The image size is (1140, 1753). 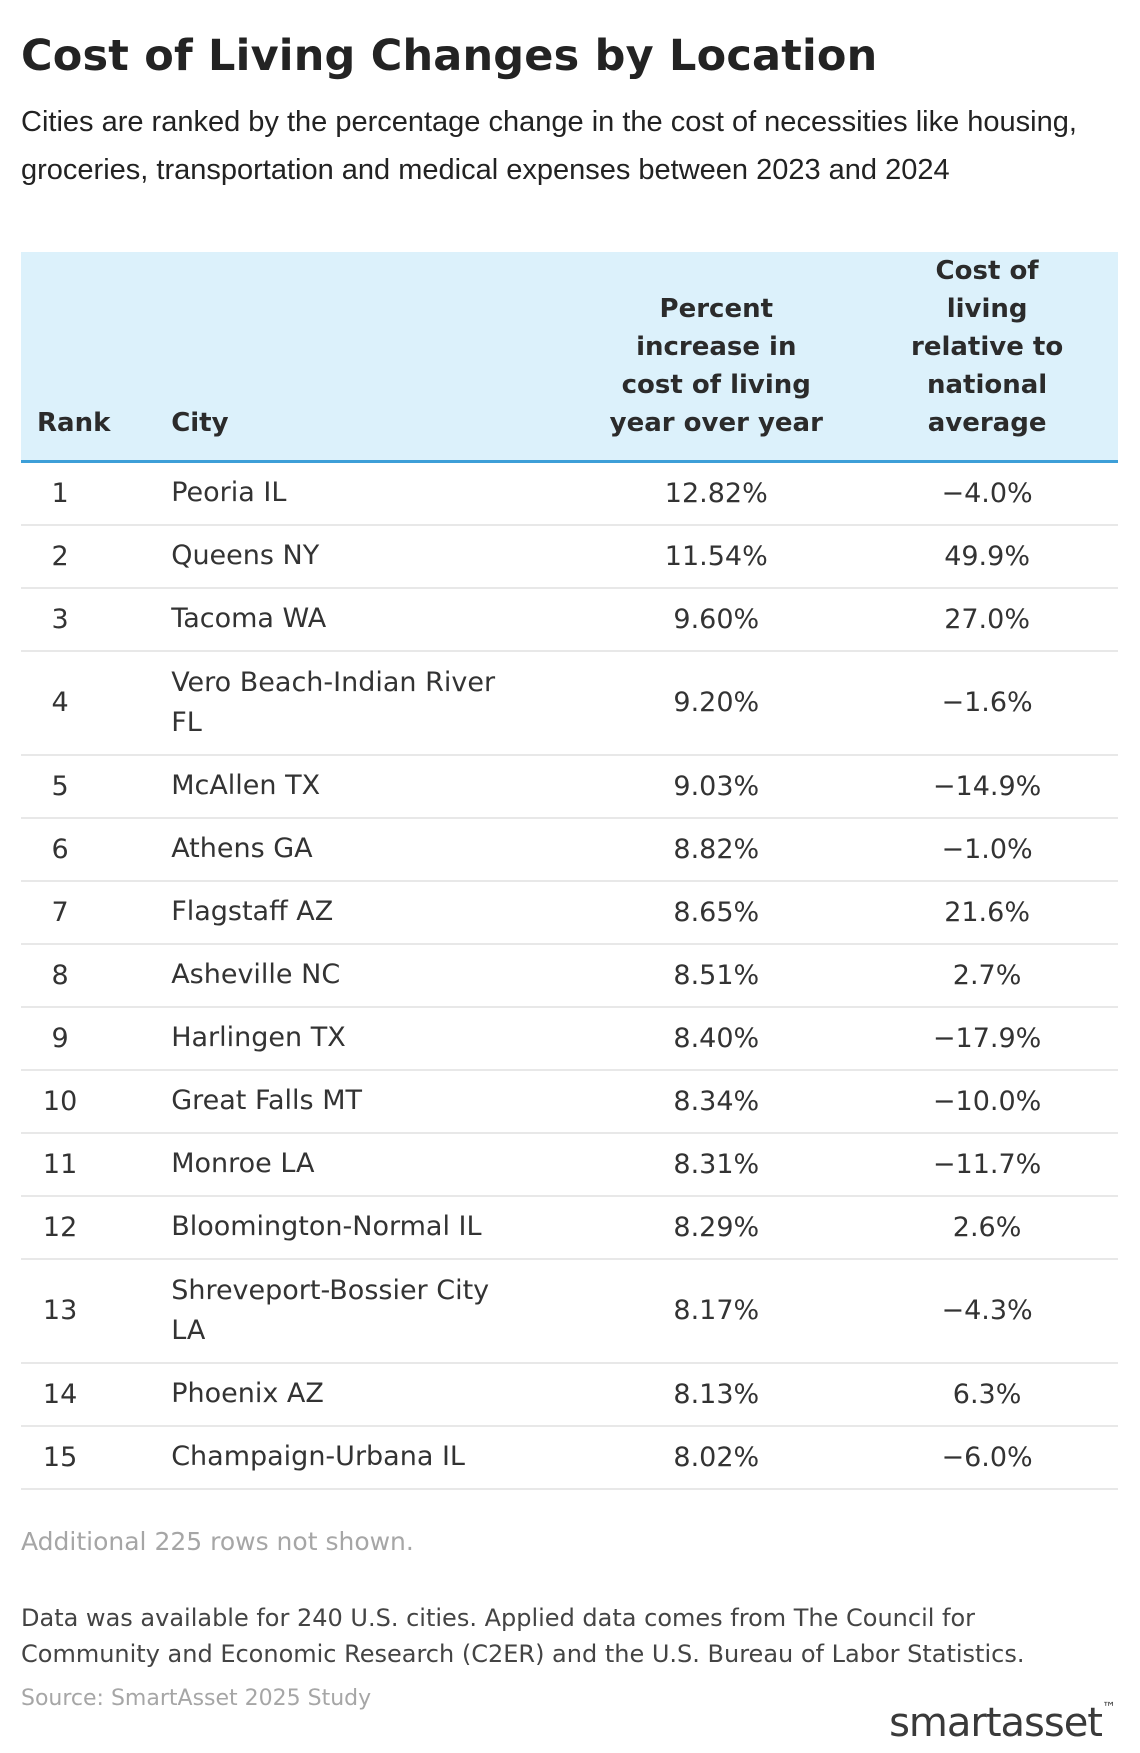 I want to click on cell-relative-cost: −4.0%, so click(x=987, y=493).